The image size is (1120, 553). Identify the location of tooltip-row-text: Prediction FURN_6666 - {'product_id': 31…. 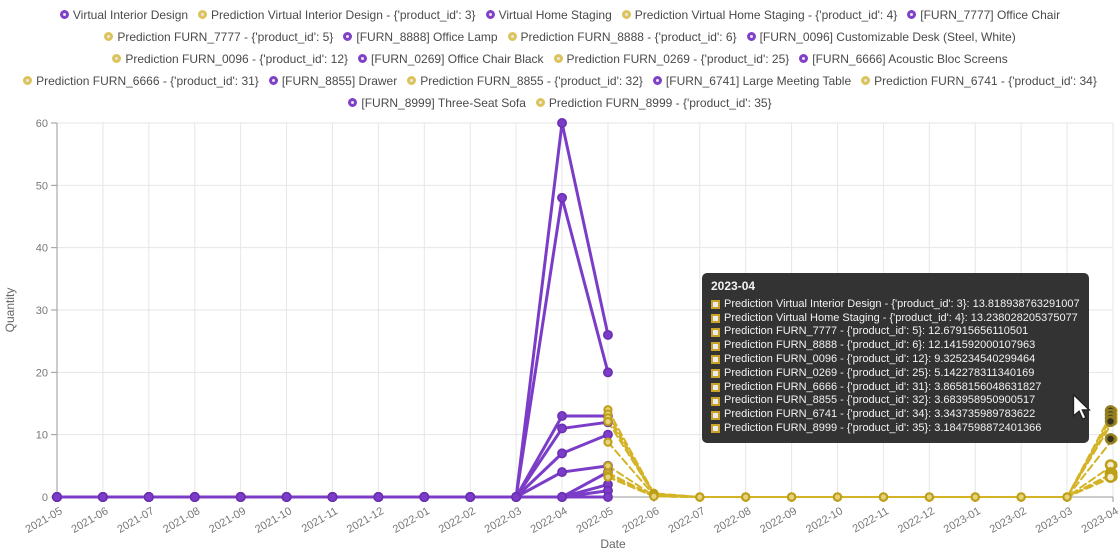
(883, 386).